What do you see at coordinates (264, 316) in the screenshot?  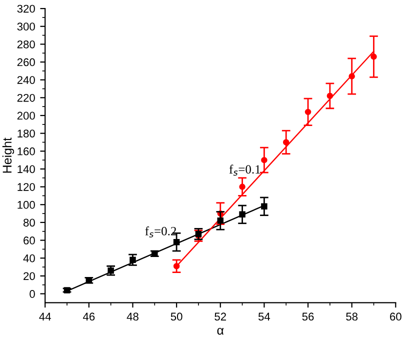 I see `x-tick-label: 54` at bounding box center [264, 316].